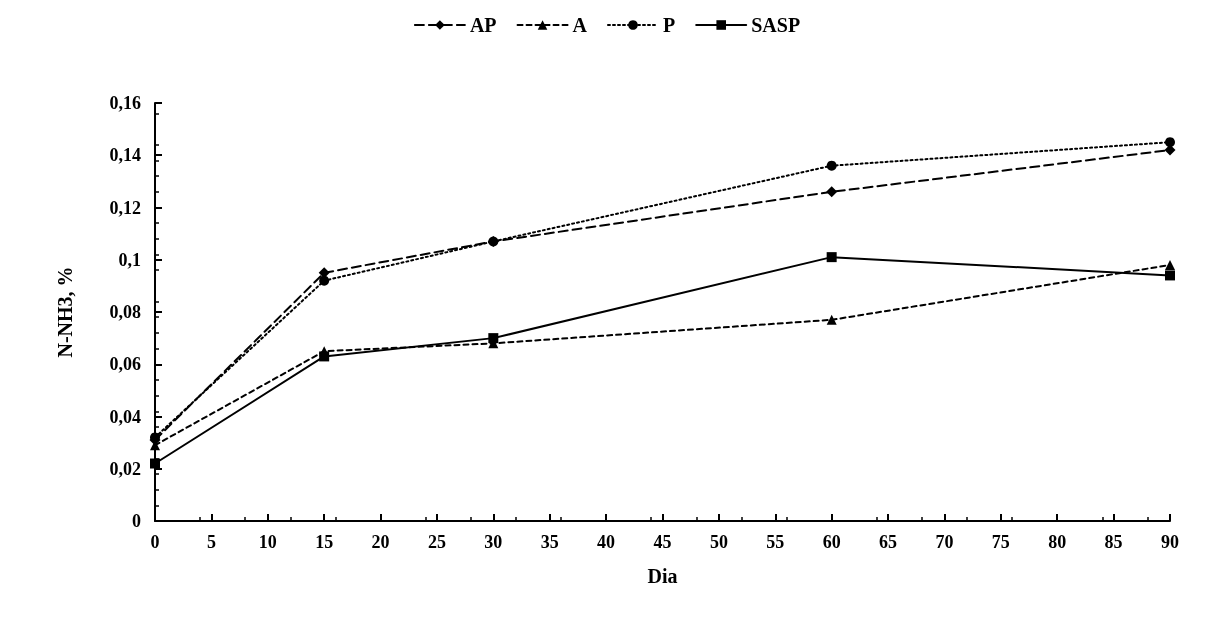 The width and height of the screenshot is (1214, 641). I want to click on y-tick-label: 0,02, so click(125, 468).